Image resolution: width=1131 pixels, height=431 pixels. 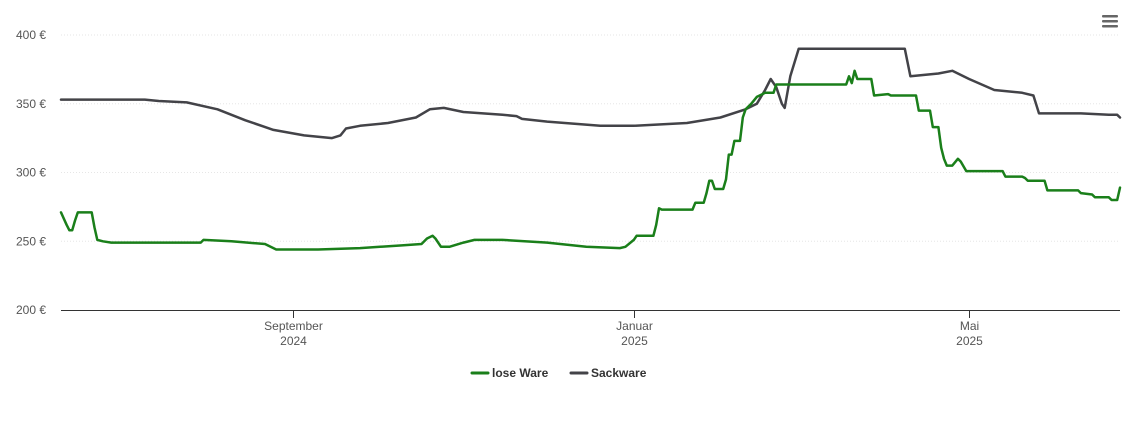 I want to click on x-tick-label-month: Mai, so click(x=969, y=326).